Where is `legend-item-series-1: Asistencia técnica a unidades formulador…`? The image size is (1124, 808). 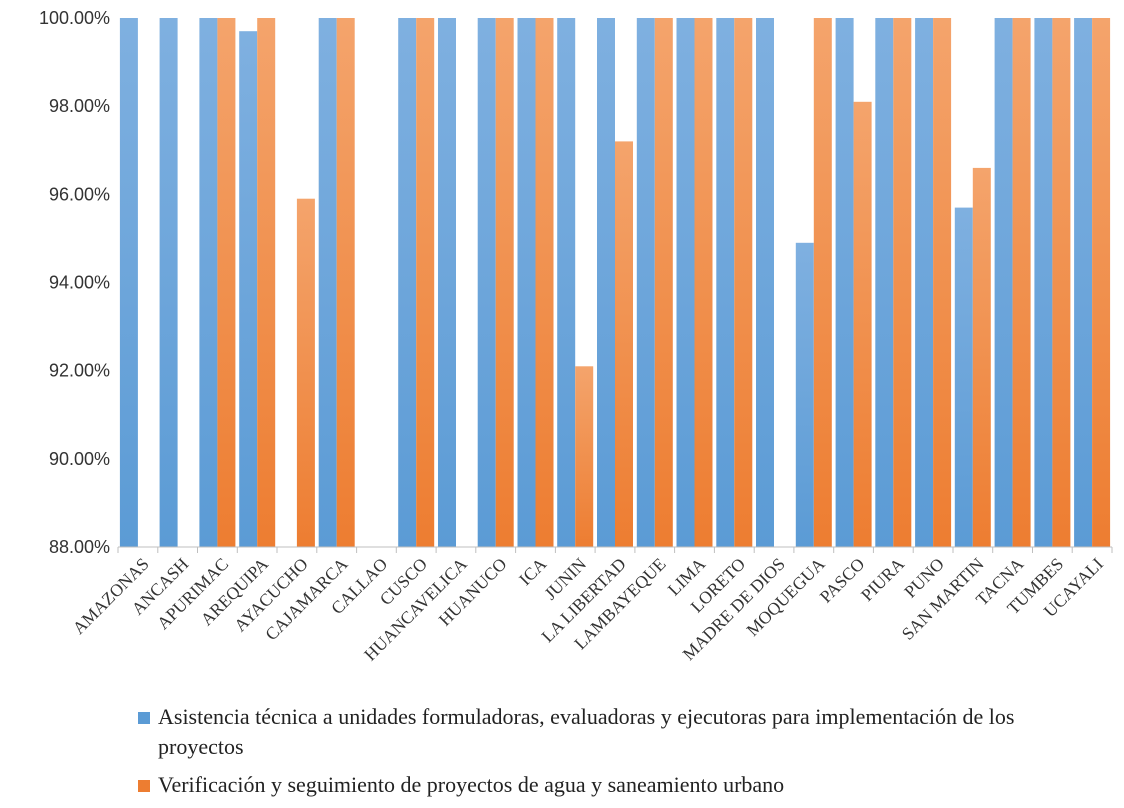
legend-item-series-1: Asistencia técnica a unidades formulador… is located at coordinates (618, 732).